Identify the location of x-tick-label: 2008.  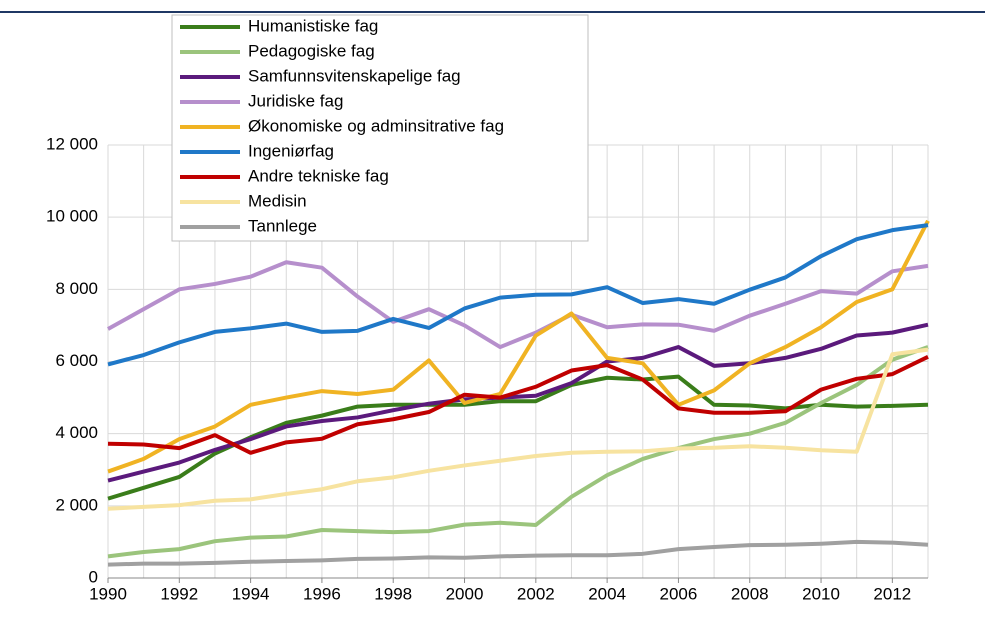
(750, 593).